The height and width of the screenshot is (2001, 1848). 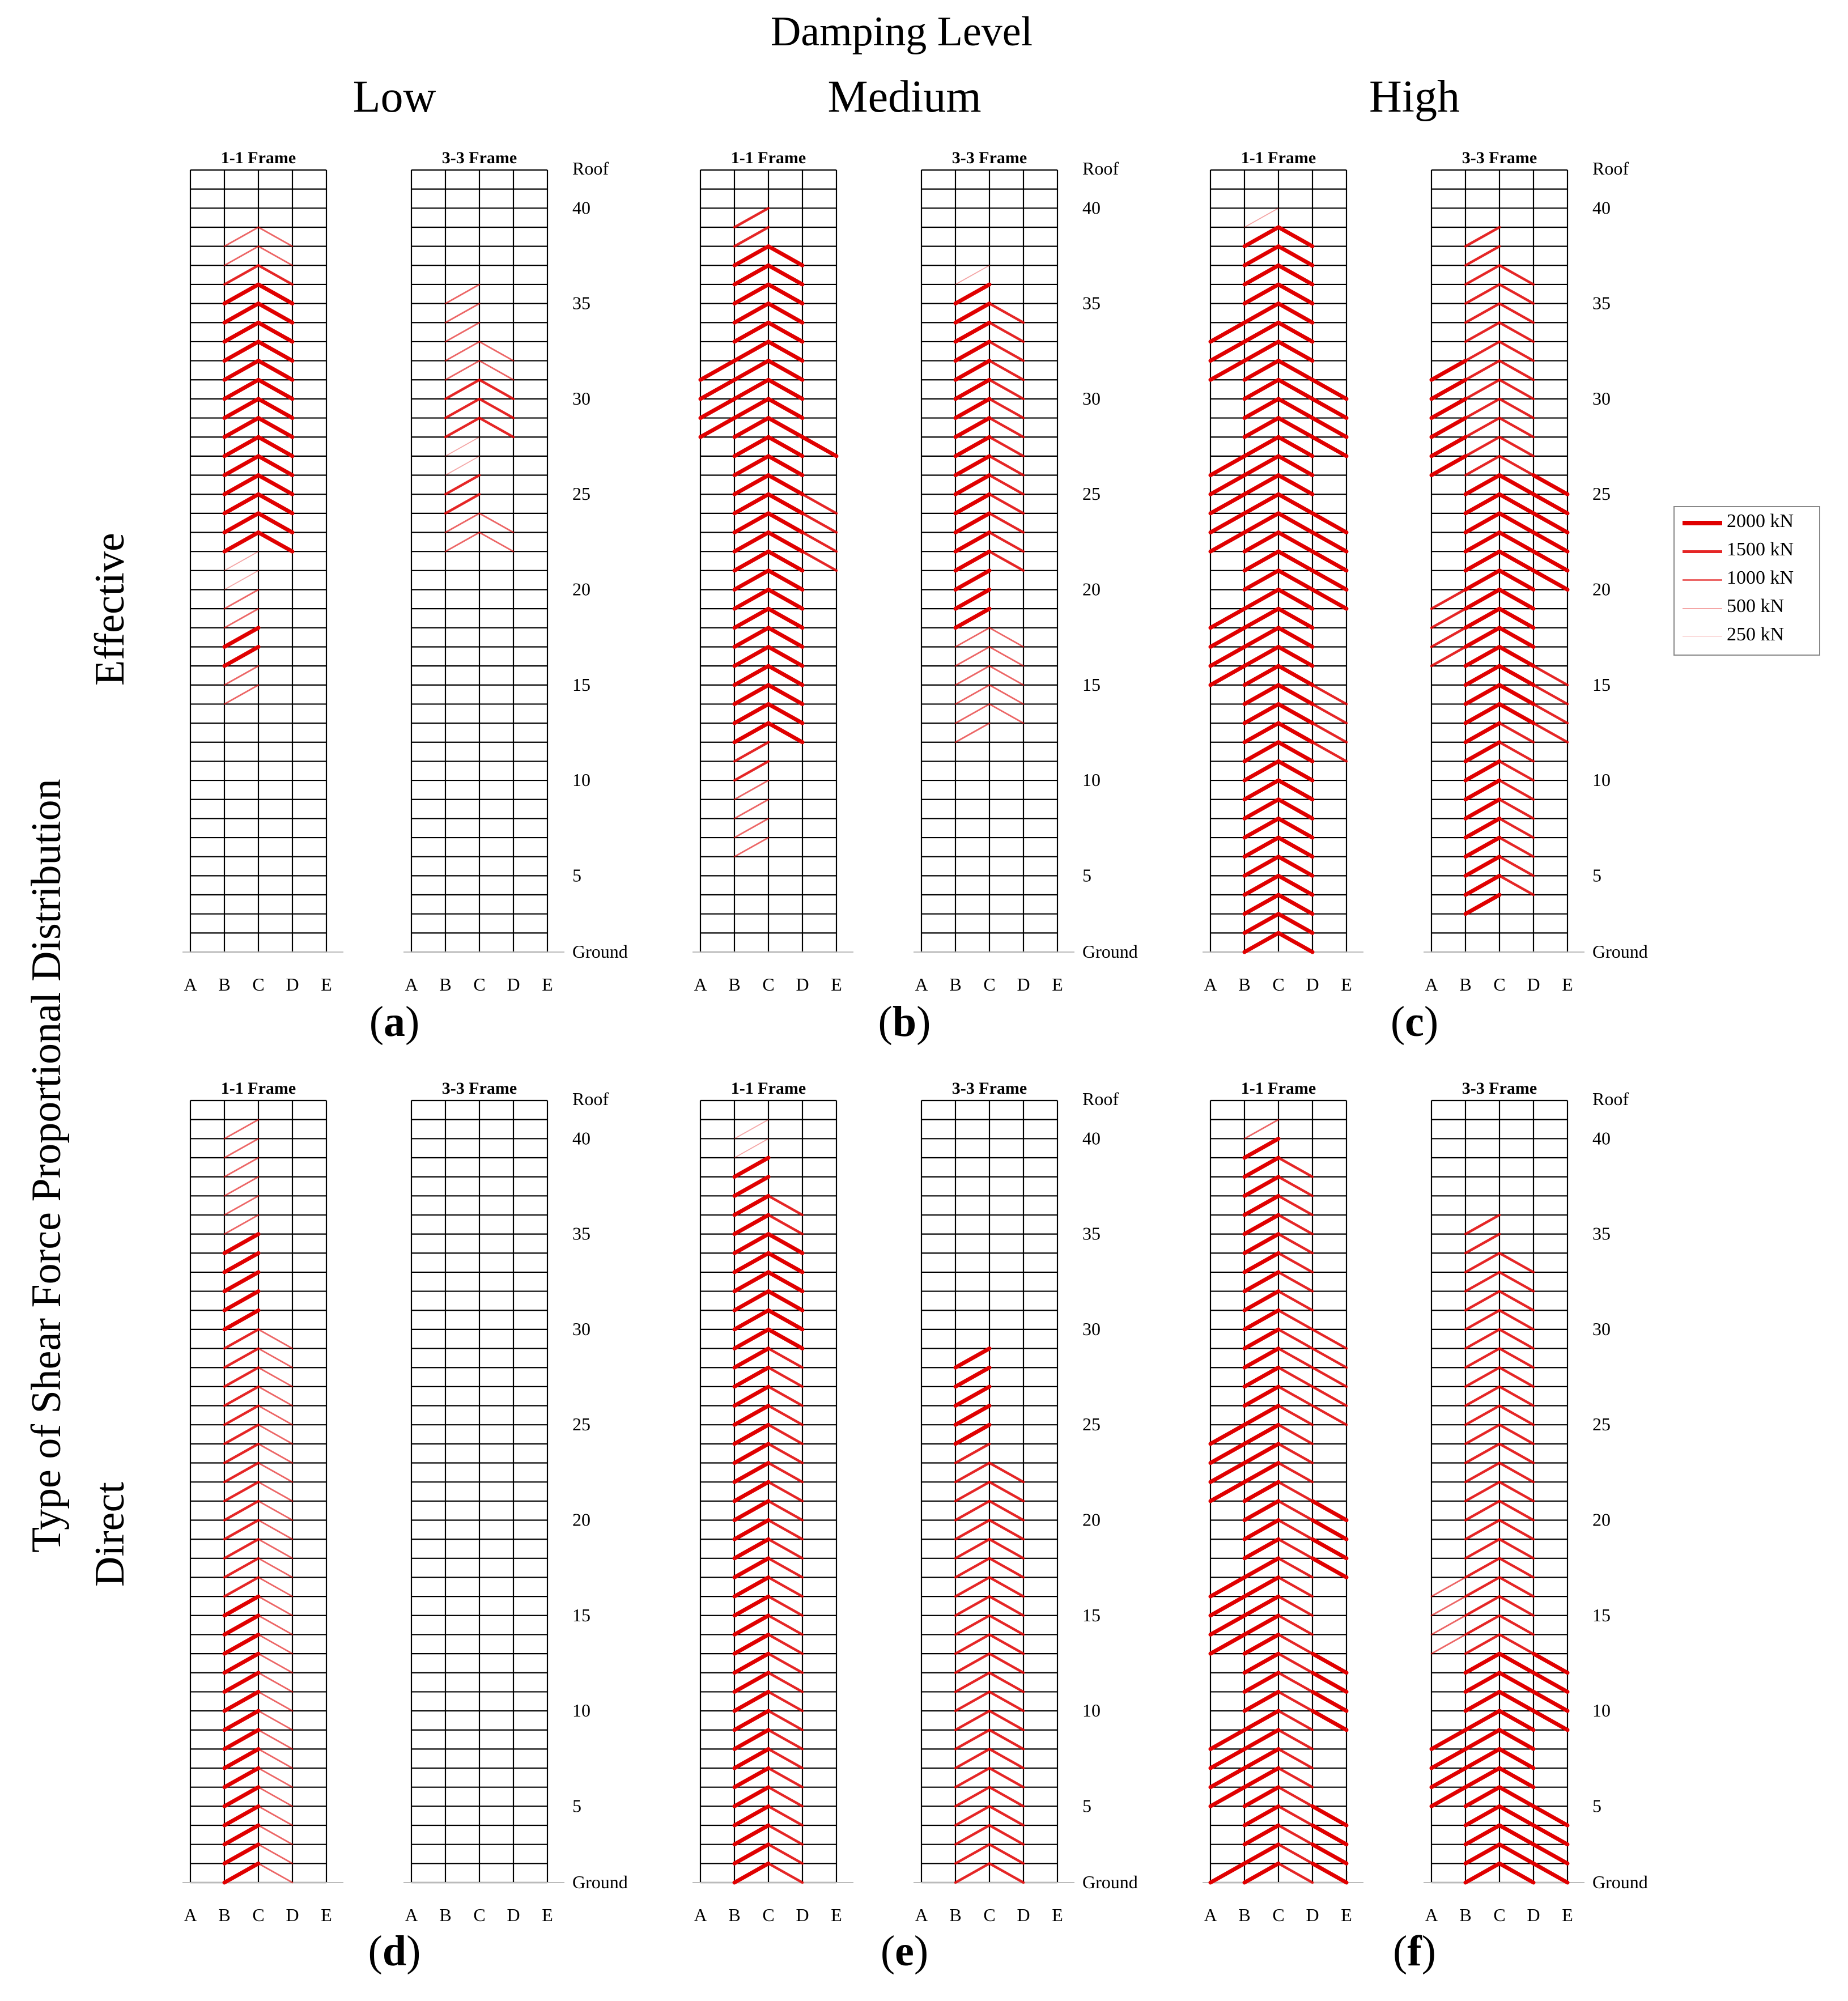 I want to click on frame-title: 3-3 Frame, so click(x=1499, y=157).